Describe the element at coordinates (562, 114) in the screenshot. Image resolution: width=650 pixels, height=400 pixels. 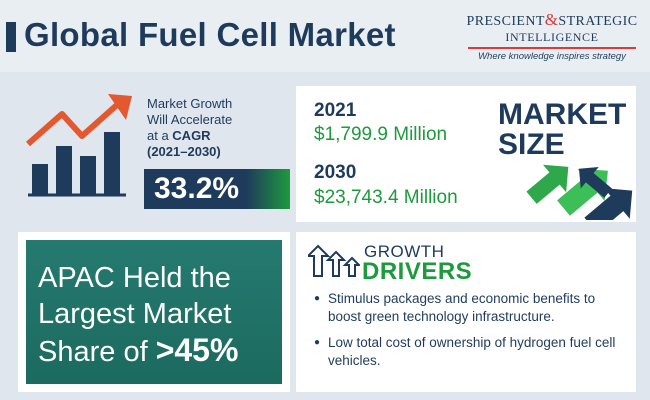
I see `market-size-title-line1: MARKET` at that location.